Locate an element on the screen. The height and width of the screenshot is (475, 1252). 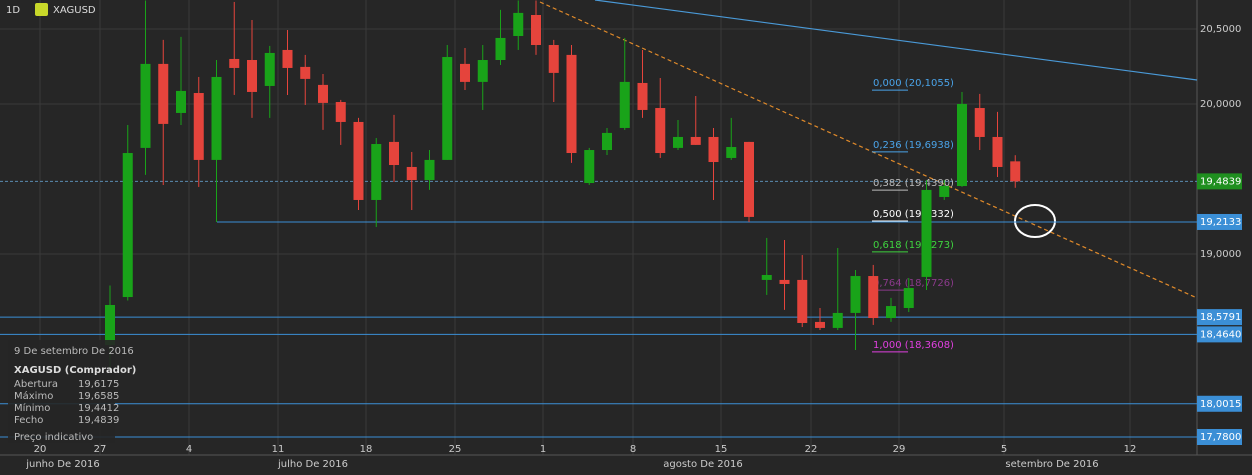
trendline is located at coordinates (896, 40).